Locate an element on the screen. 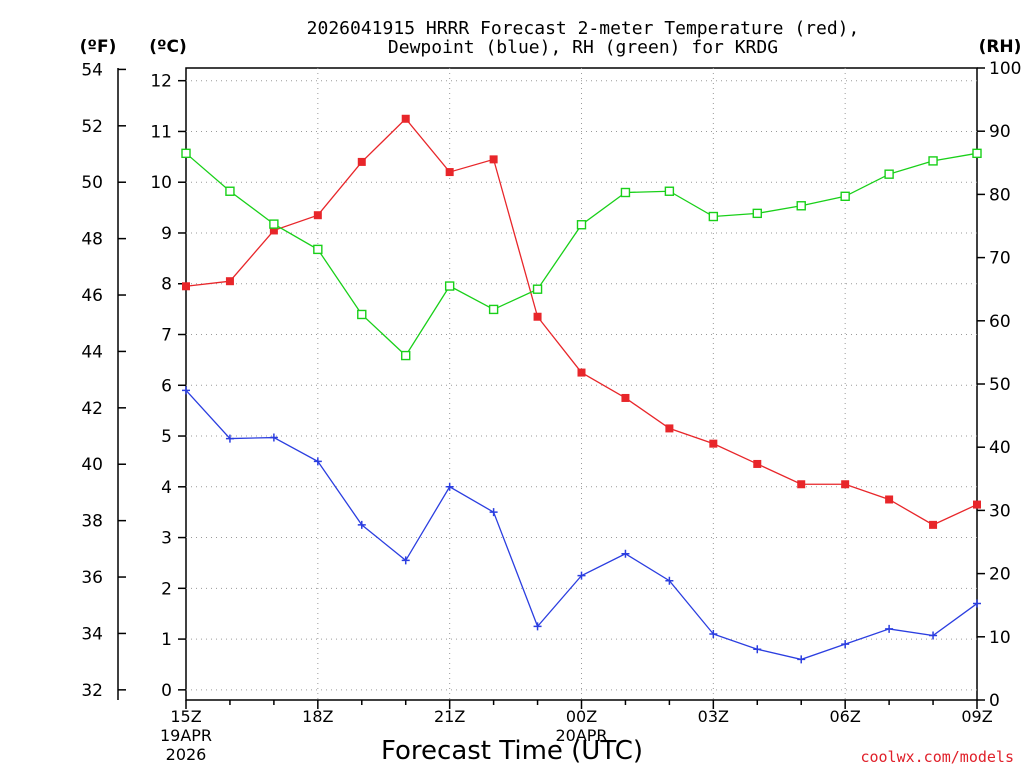  celsius-tick-label: 7 is located at coordinates (166, 336).